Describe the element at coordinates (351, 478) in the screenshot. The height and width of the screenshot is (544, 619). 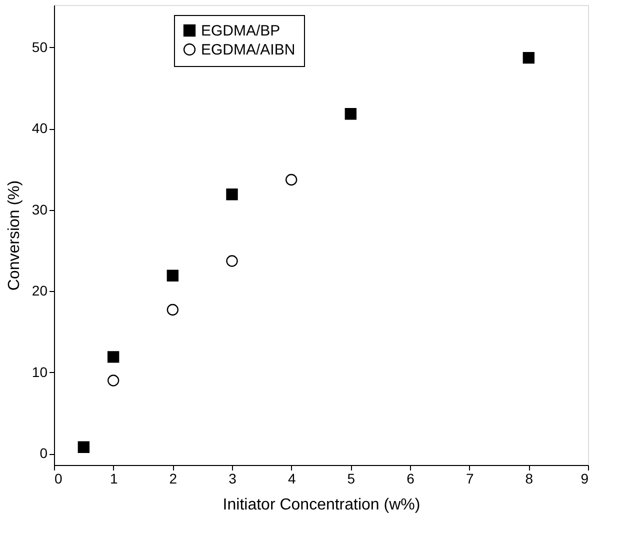
I see `x-tick-label: 5` at that location.